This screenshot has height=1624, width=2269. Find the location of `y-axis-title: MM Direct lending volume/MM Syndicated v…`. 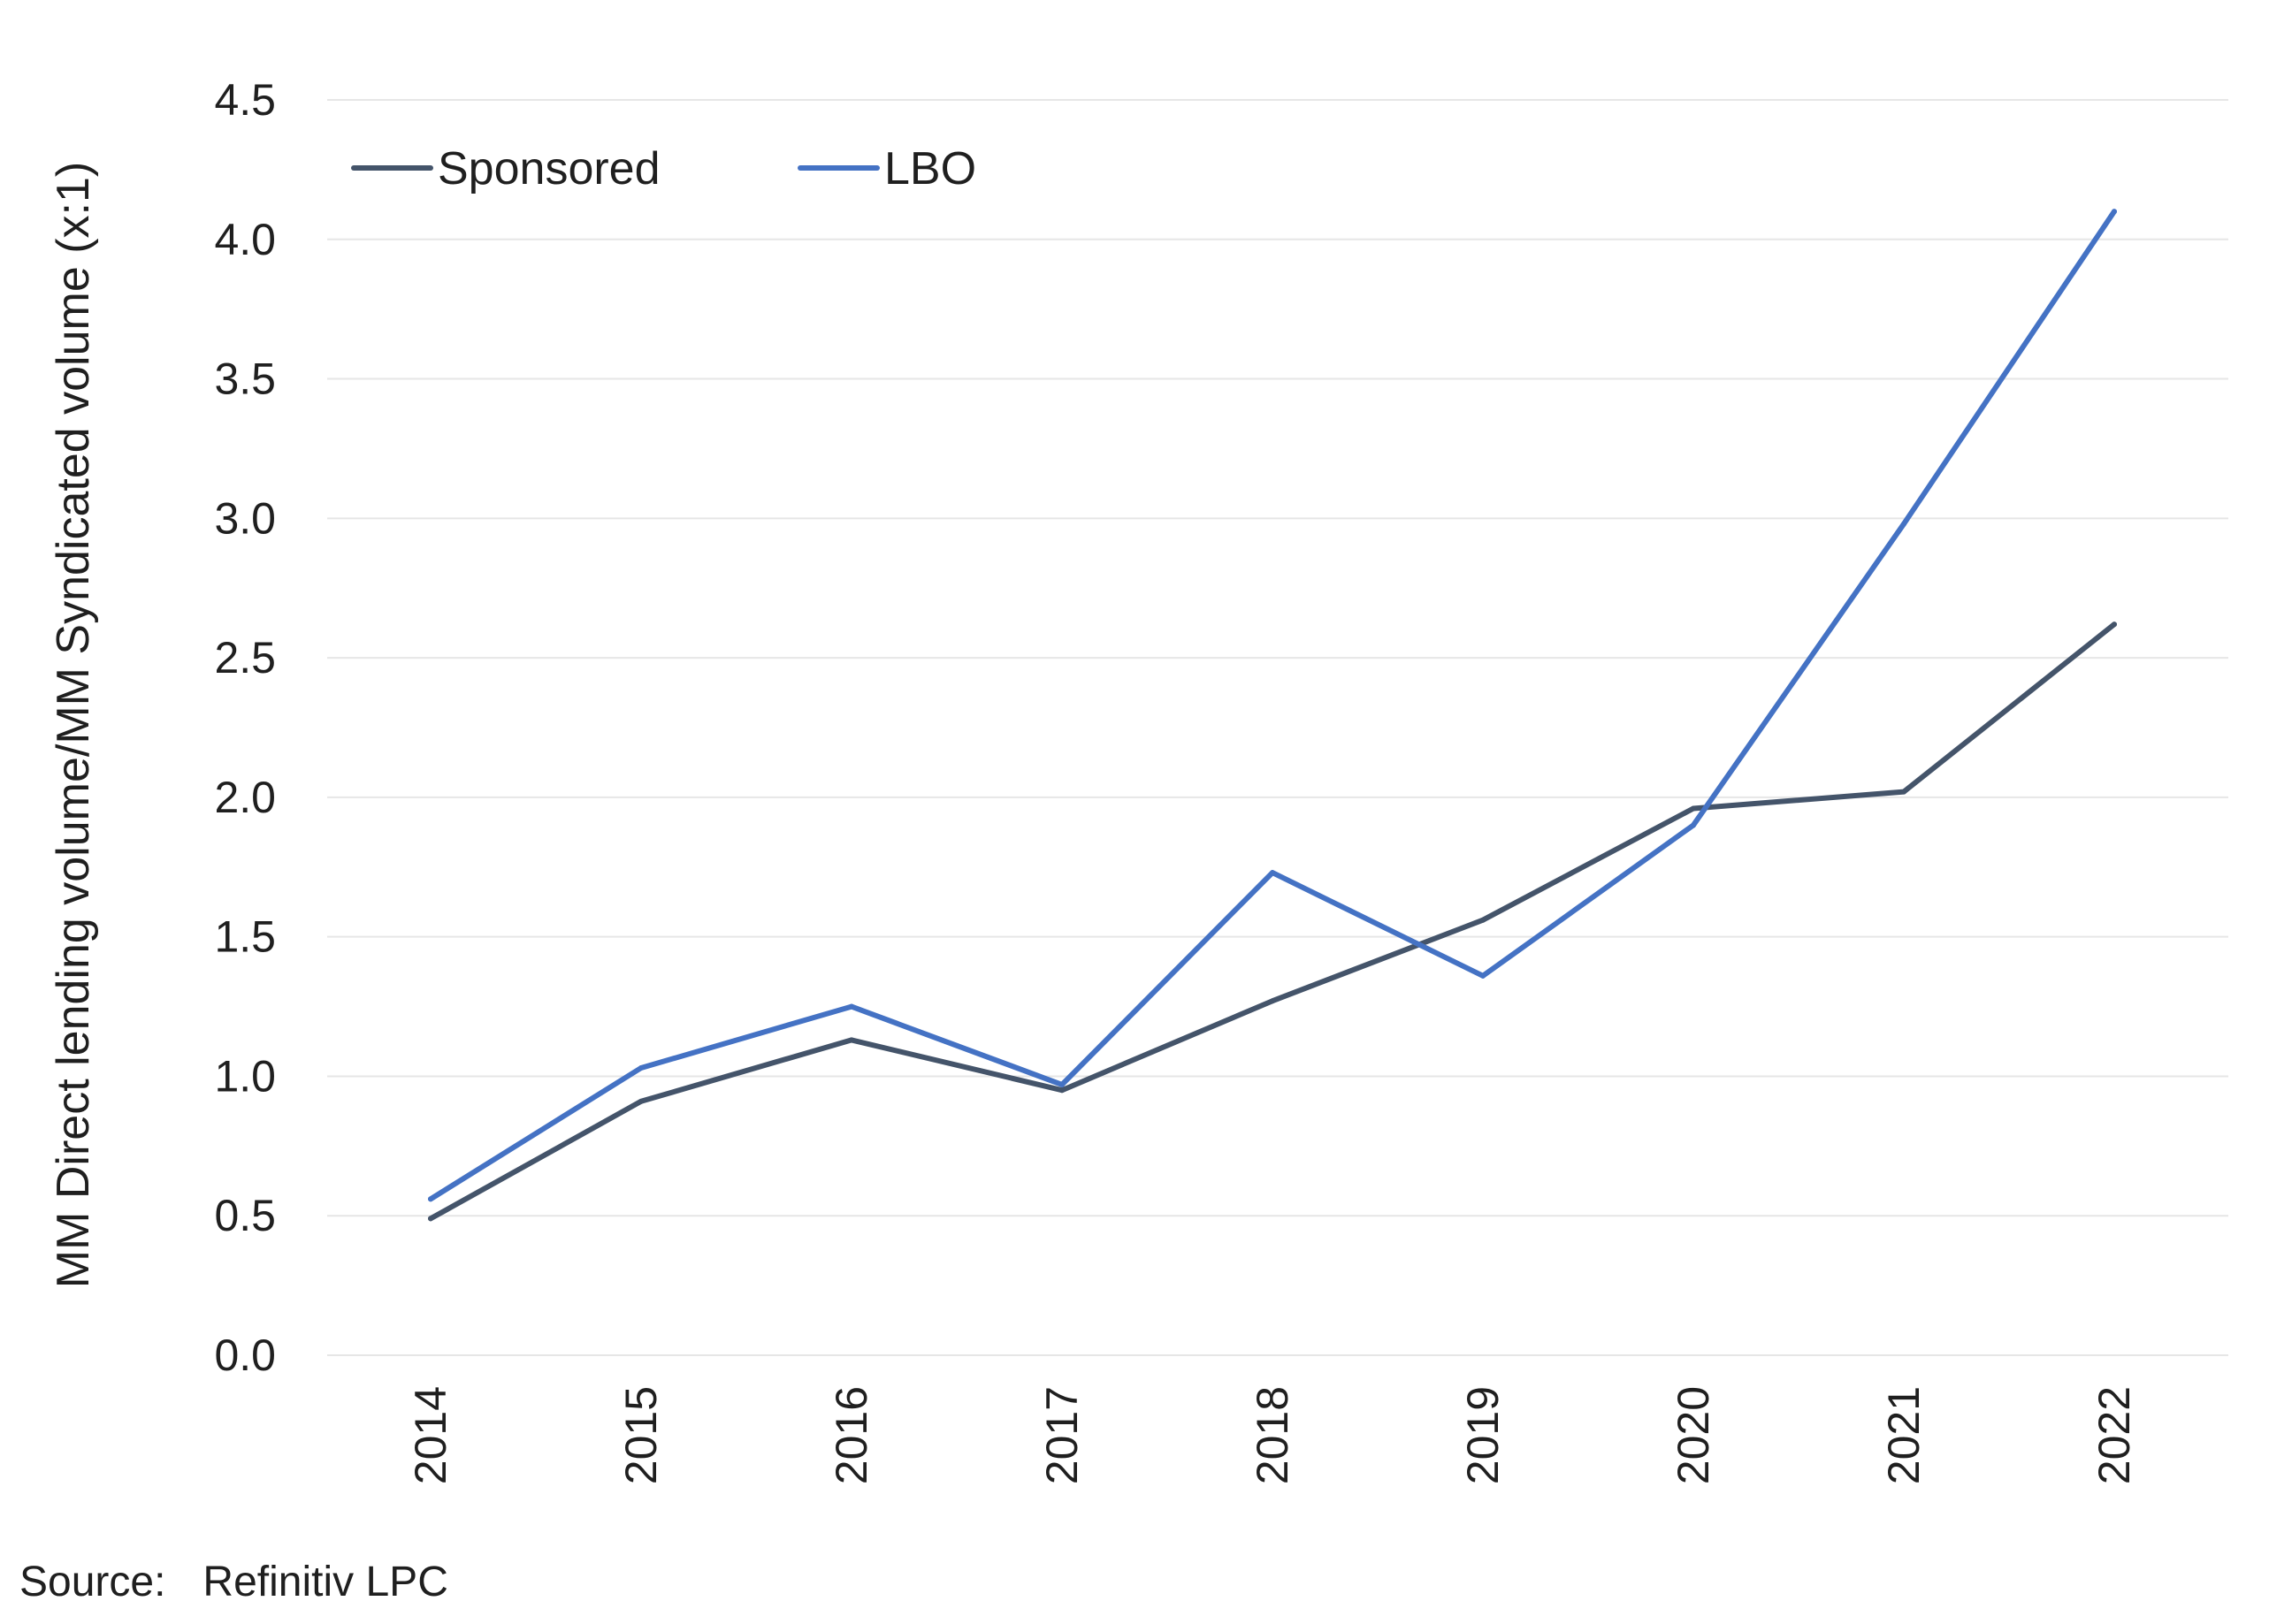

y-axis-title: MM Direct lending volume/MM Syndicated v… is located at coordinates (73, 725).